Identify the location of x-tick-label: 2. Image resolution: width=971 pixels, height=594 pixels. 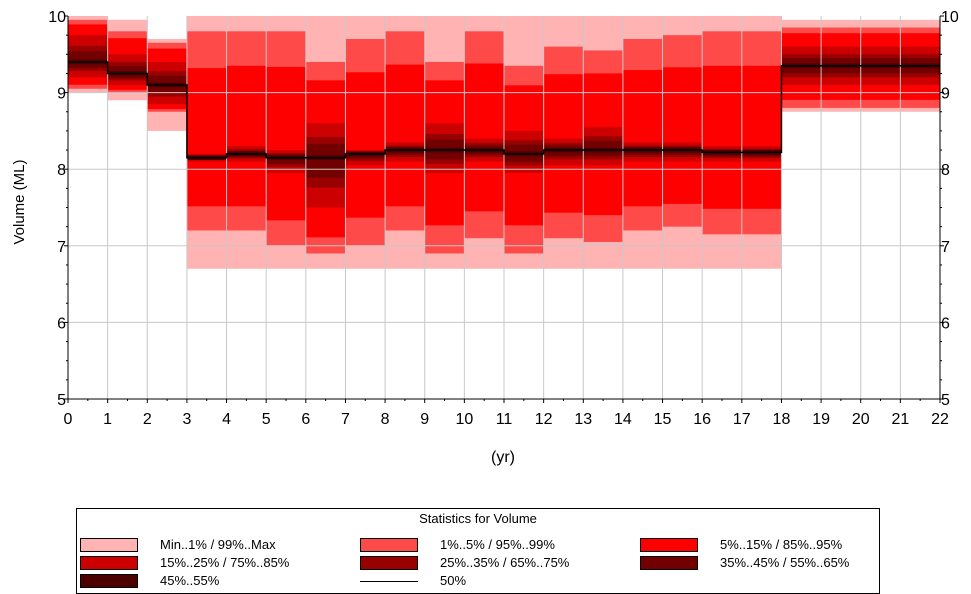
(147, 419).